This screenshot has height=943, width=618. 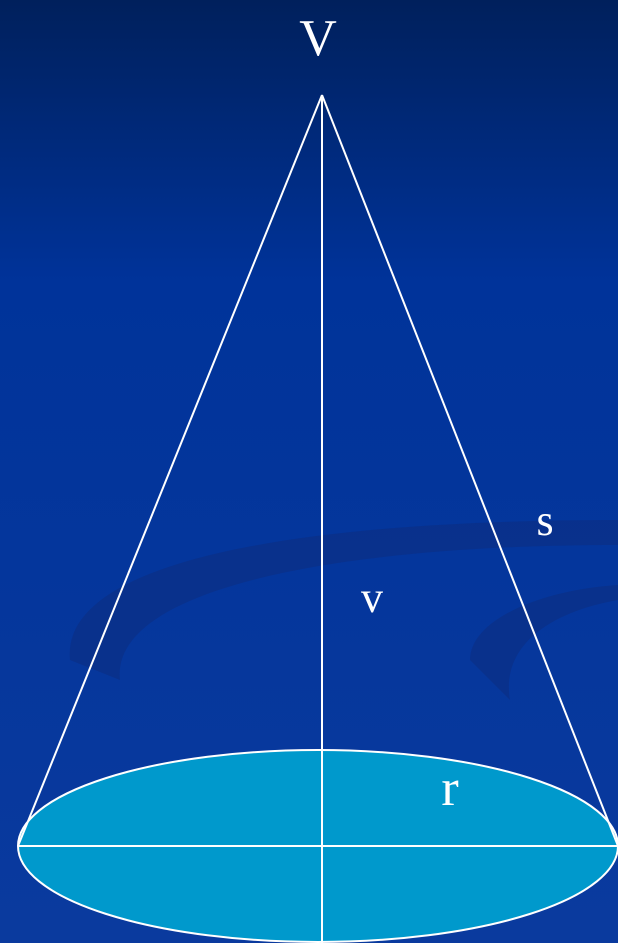 I want to click on height-label: v, so click(x=372, y=597).